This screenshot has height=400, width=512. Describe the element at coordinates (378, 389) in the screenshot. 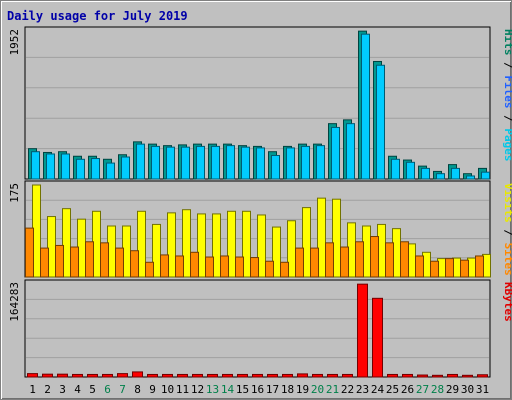

I see `x-tick-label-day-24: 24` at that location.